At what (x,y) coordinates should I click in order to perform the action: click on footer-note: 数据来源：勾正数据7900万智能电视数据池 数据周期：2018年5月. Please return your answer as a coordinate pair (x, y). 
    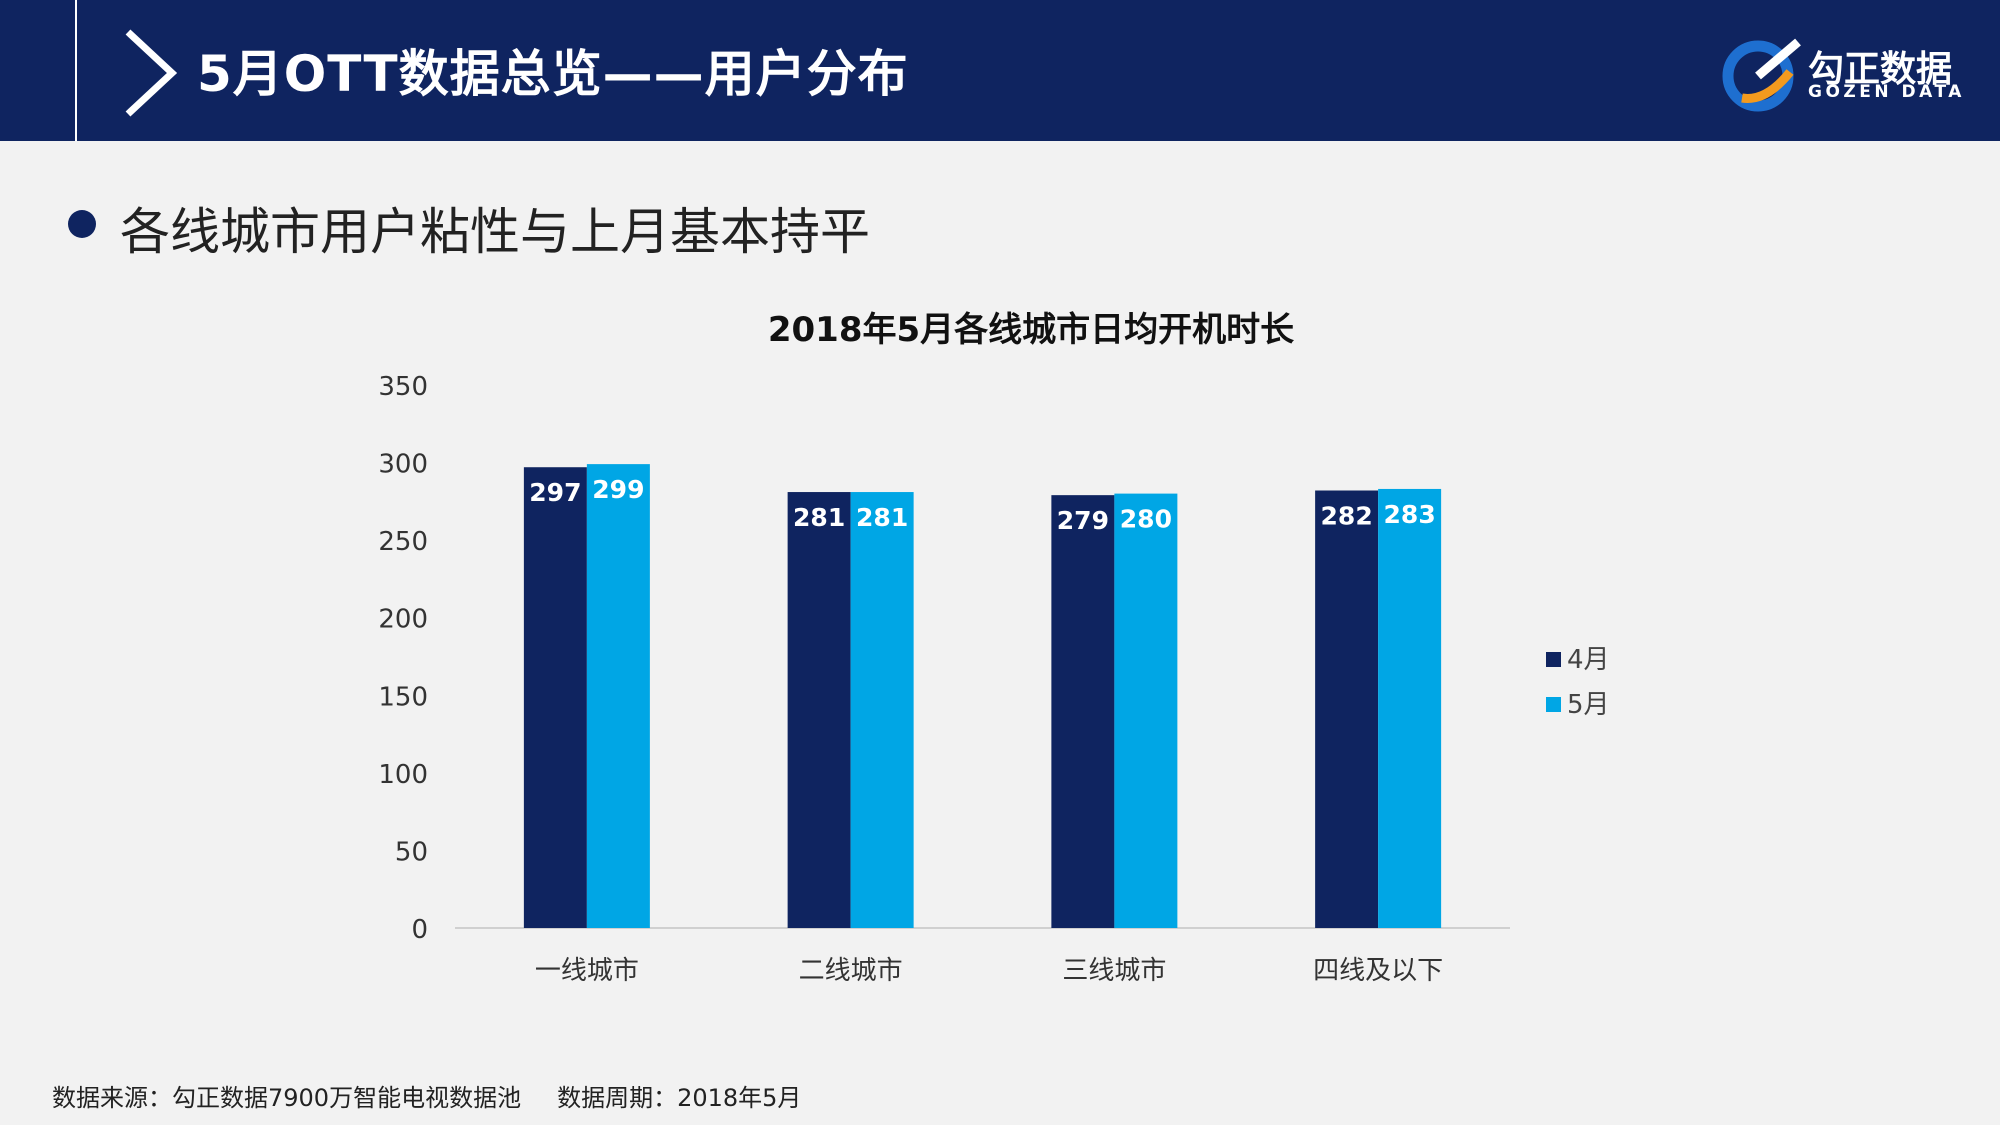
    Looking at the image, I should click on (426, 1095).